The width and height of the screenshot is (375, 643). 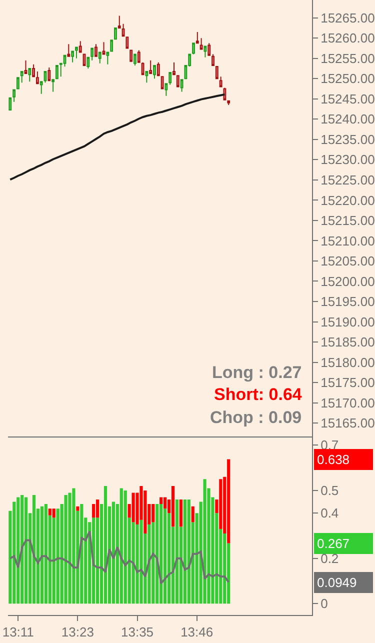 What do you see at coordinates (347, 38) in the screenshot?
I see `y-tick-label: 15260.00` at bounding box center [347, 38].